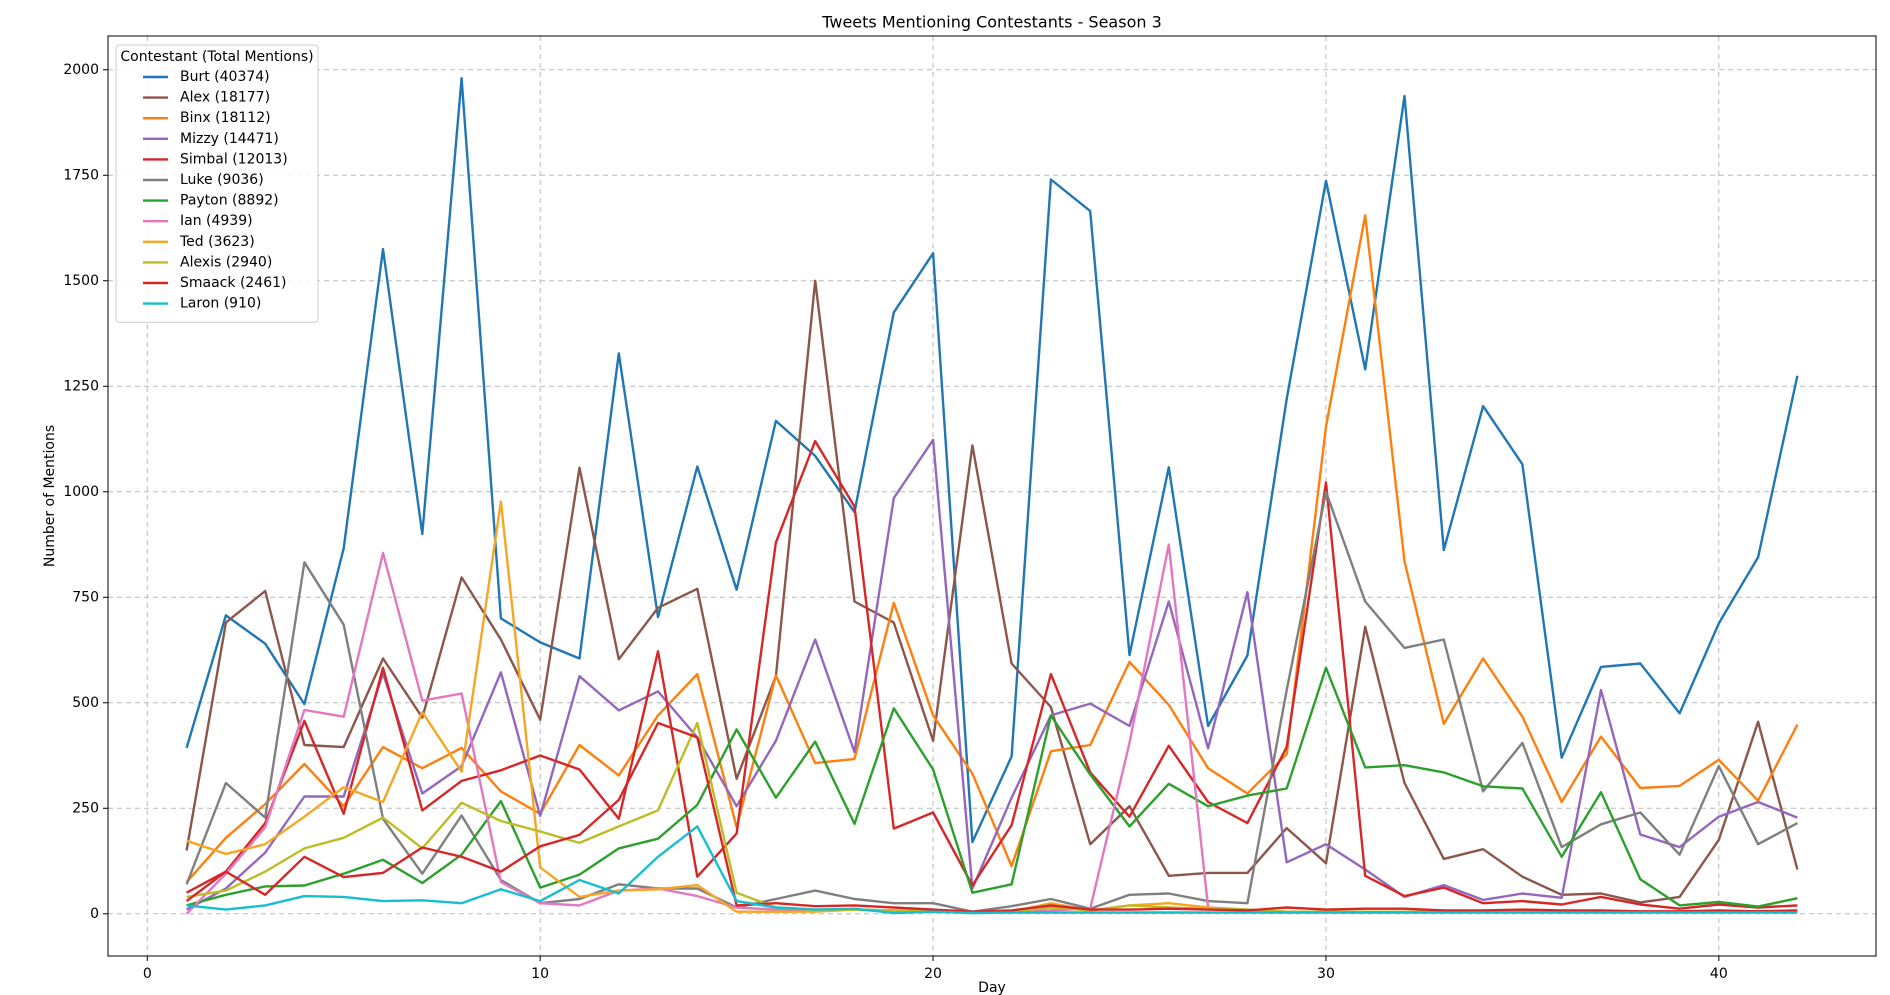 Image resolution: width=1890 pixels, height=995 pixels. I want to click on legend-label: Laron (910), so click(220, 304).